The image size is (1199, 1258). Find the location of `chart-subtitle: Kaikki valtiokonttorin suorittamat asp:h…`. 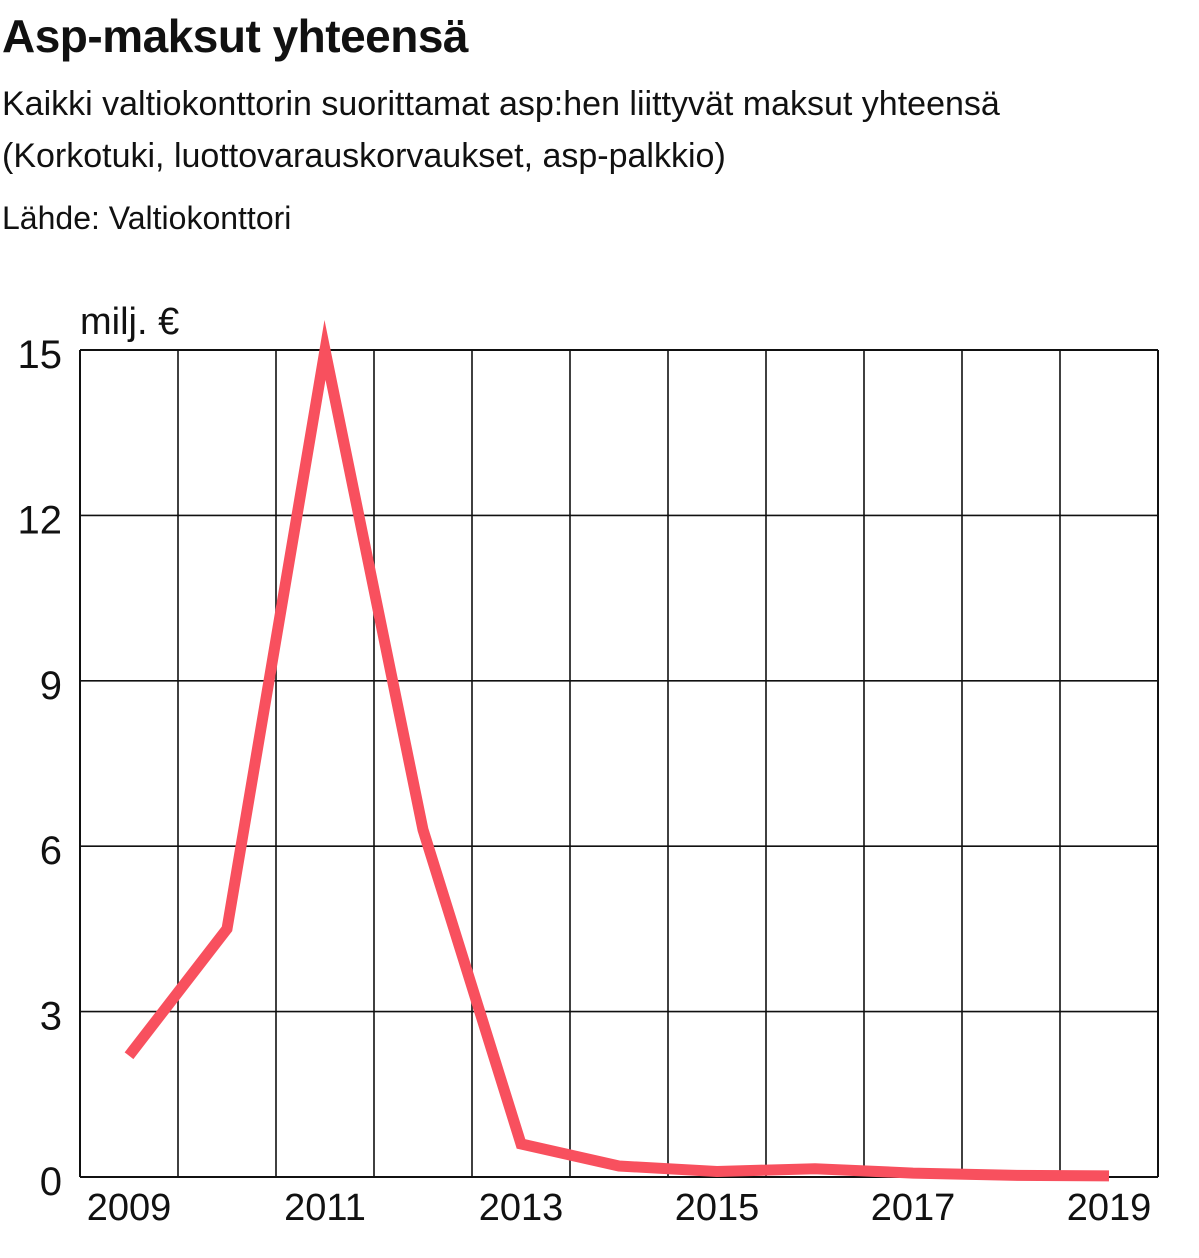

chart-subtitle: Kaikki valtiokonttorin suorittamat asp:h… is located at coordinates (501, 130).